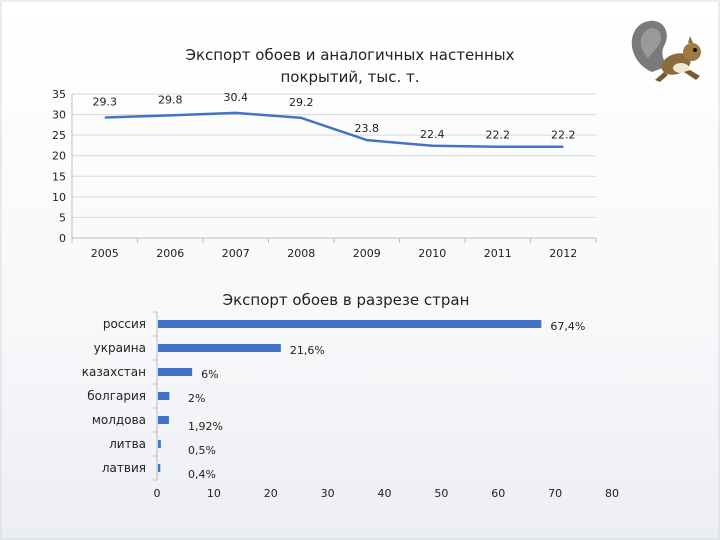  I want to click on bar-chart-data-label: 1,92%, so click(205, 426).